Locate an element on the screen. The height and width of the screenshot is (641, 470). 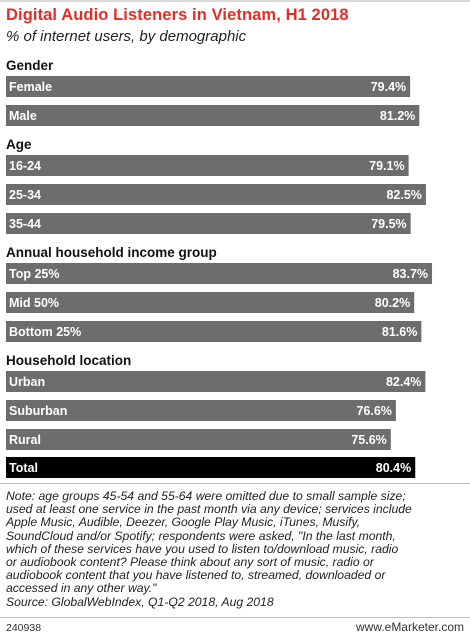
data-label: 79.1% is located at coordinates (386, 166).